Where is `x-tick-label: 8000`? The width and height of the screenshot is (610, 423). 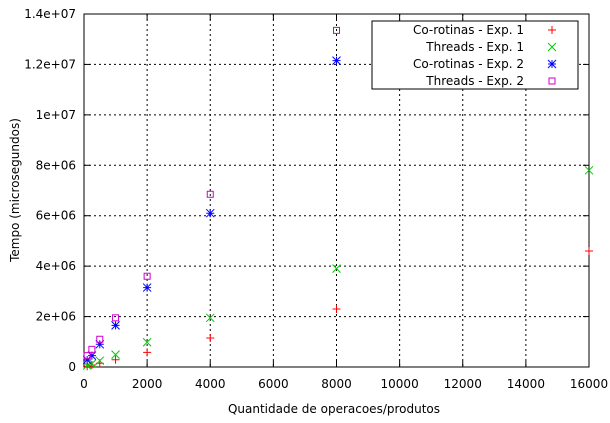 x-tick-label: 8000 is located at coordinates (336, 384).